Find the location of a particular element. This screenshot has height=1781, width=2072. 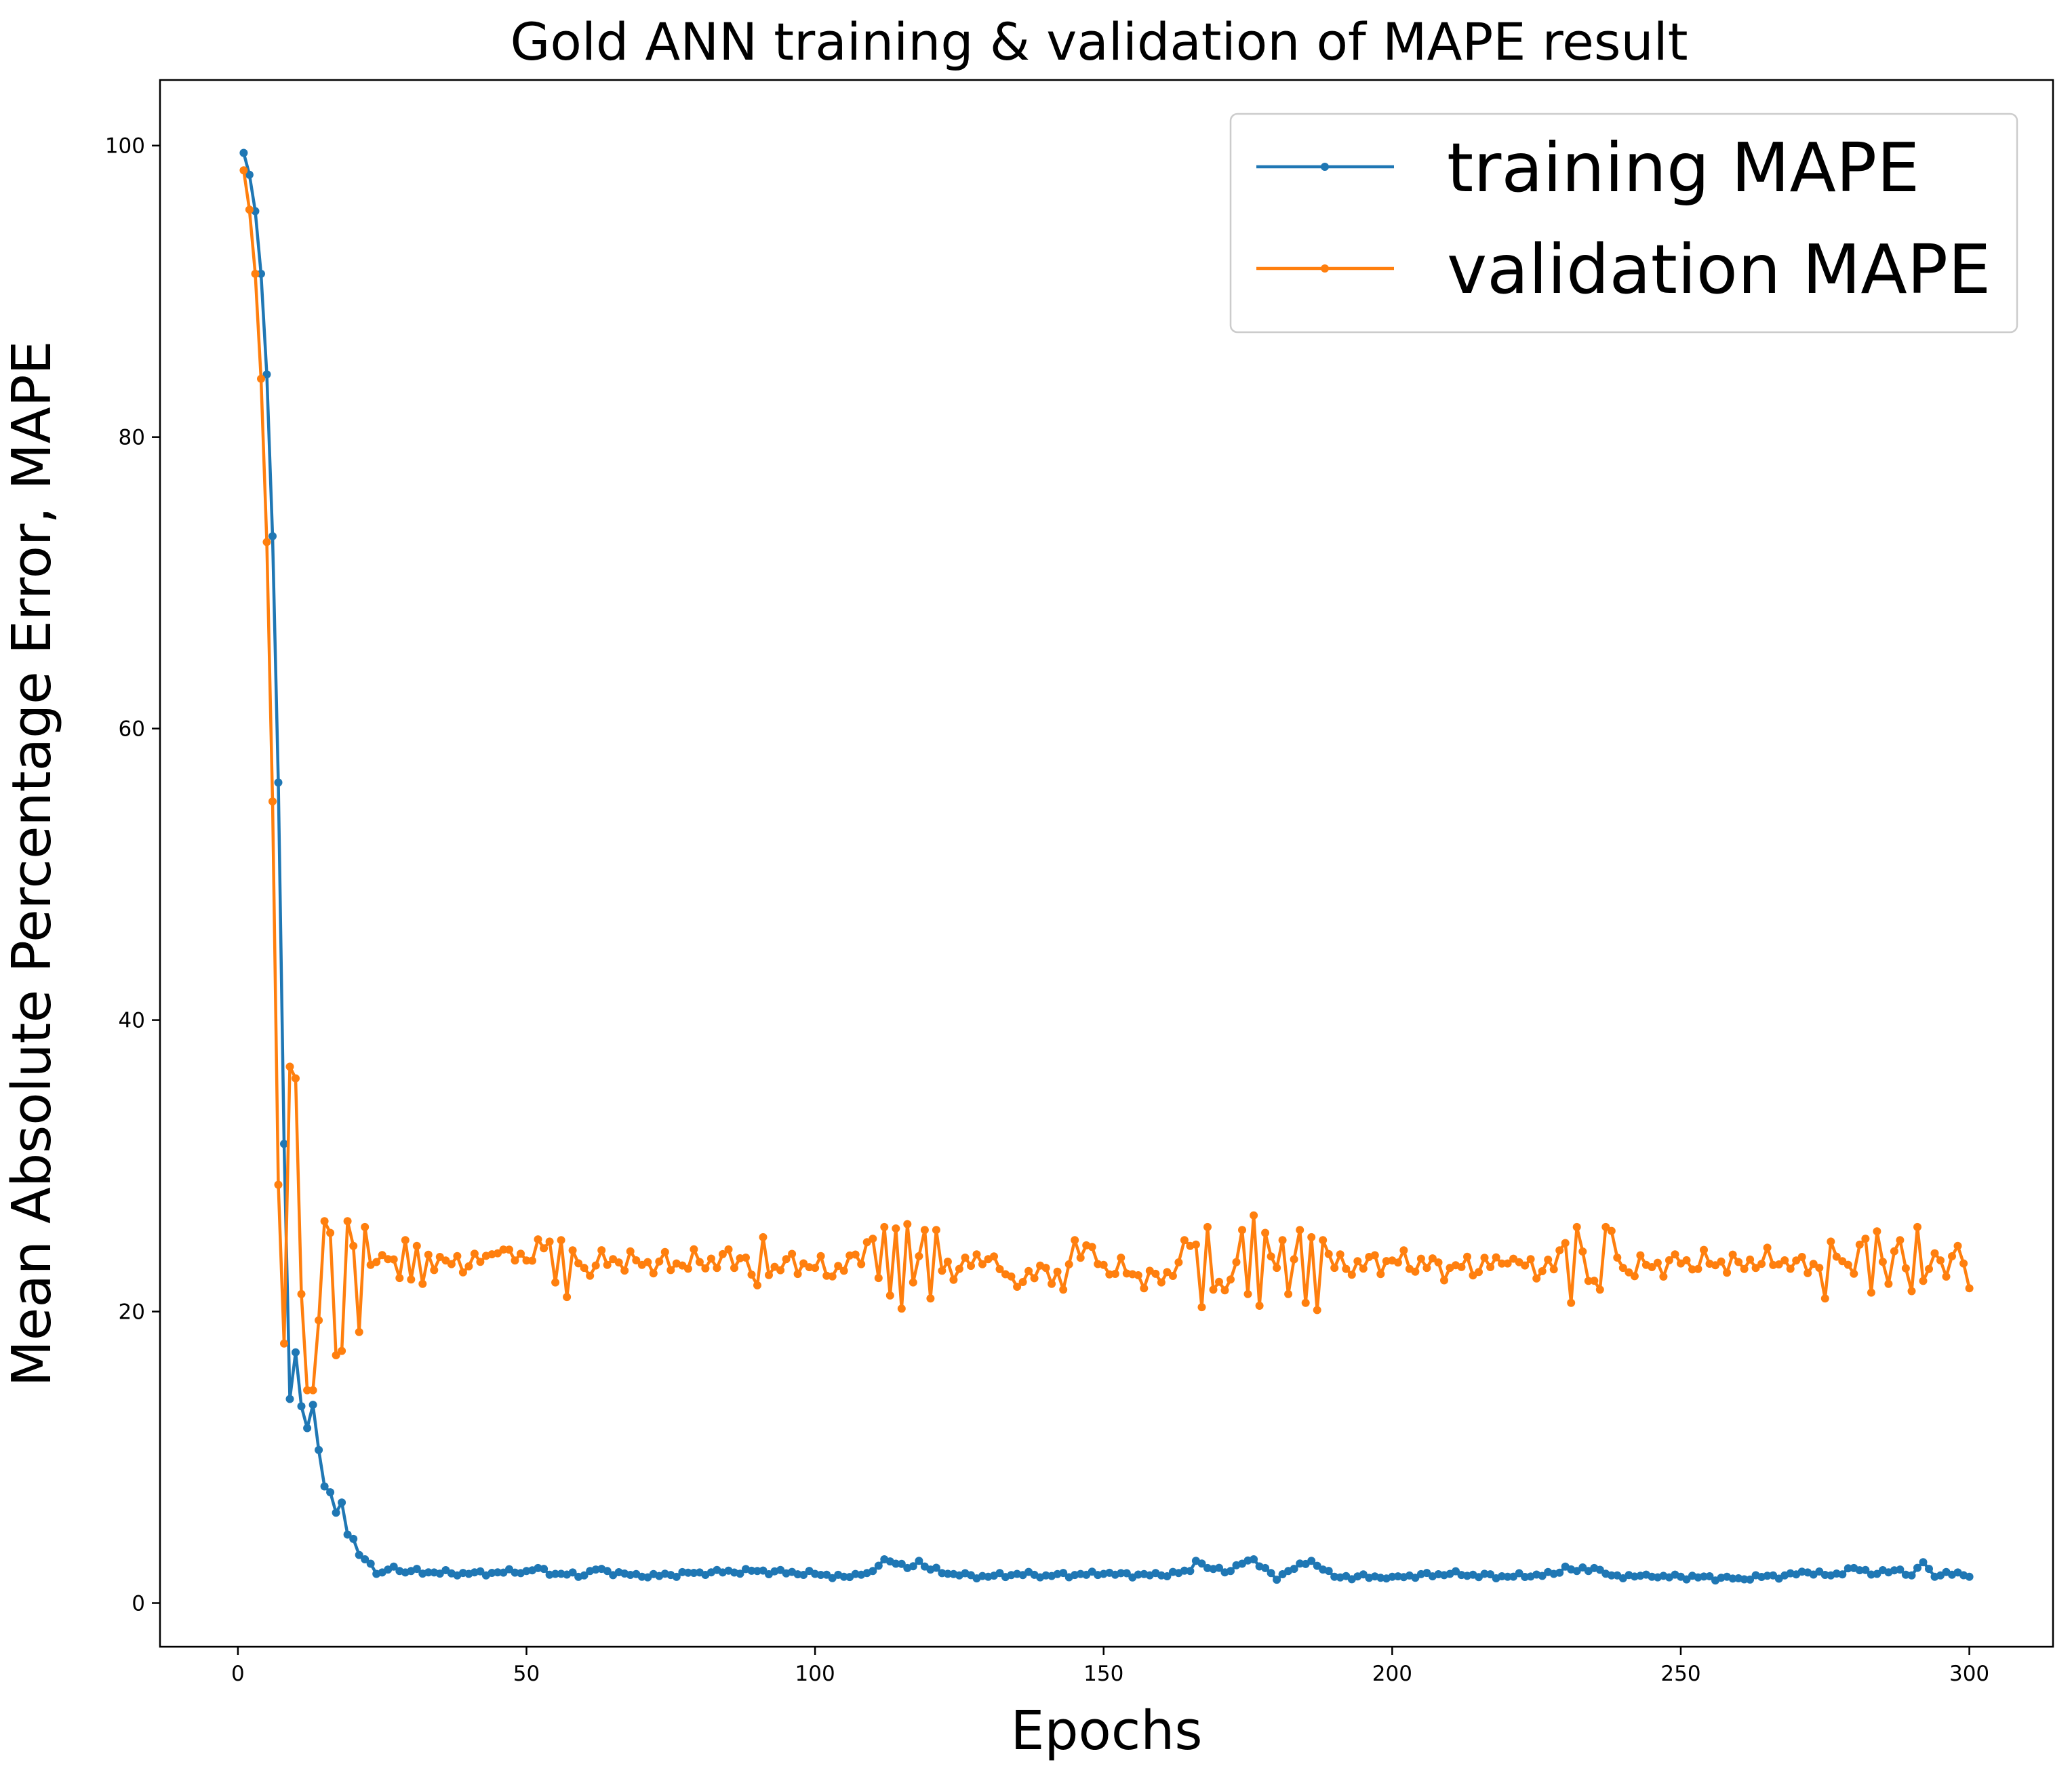

y-tick-label: 60 is located at coordinates (132, 729).